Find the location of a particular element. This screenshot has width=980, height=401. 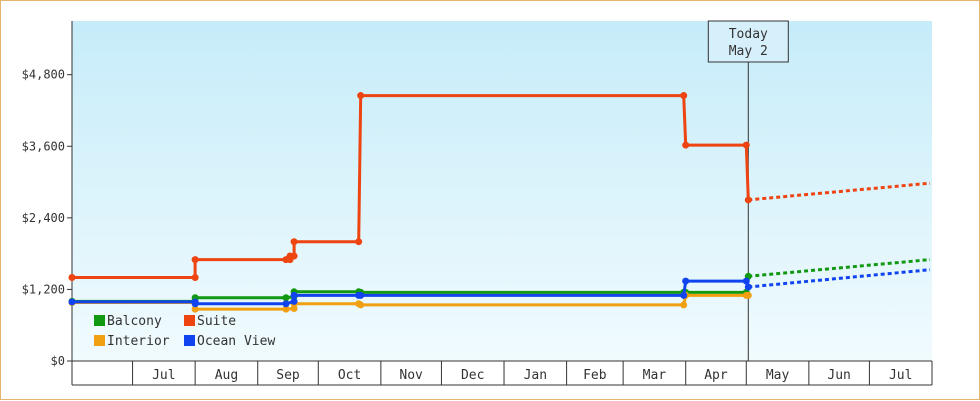

x-tick-label: Oct is located at coordinates (349, 375).